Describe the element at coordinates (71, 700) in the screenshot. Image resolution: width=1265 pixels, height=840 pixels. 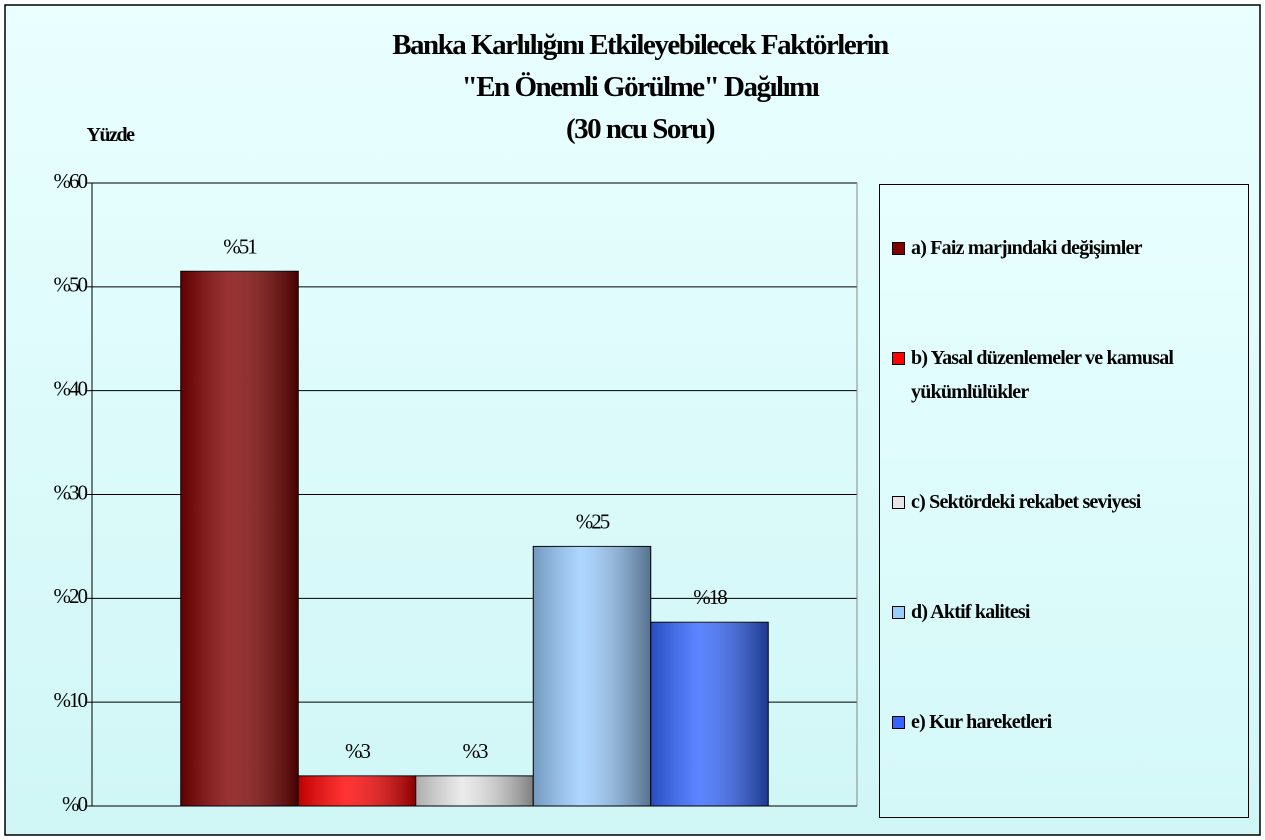
I see `y-tick-label: %10` at that location.